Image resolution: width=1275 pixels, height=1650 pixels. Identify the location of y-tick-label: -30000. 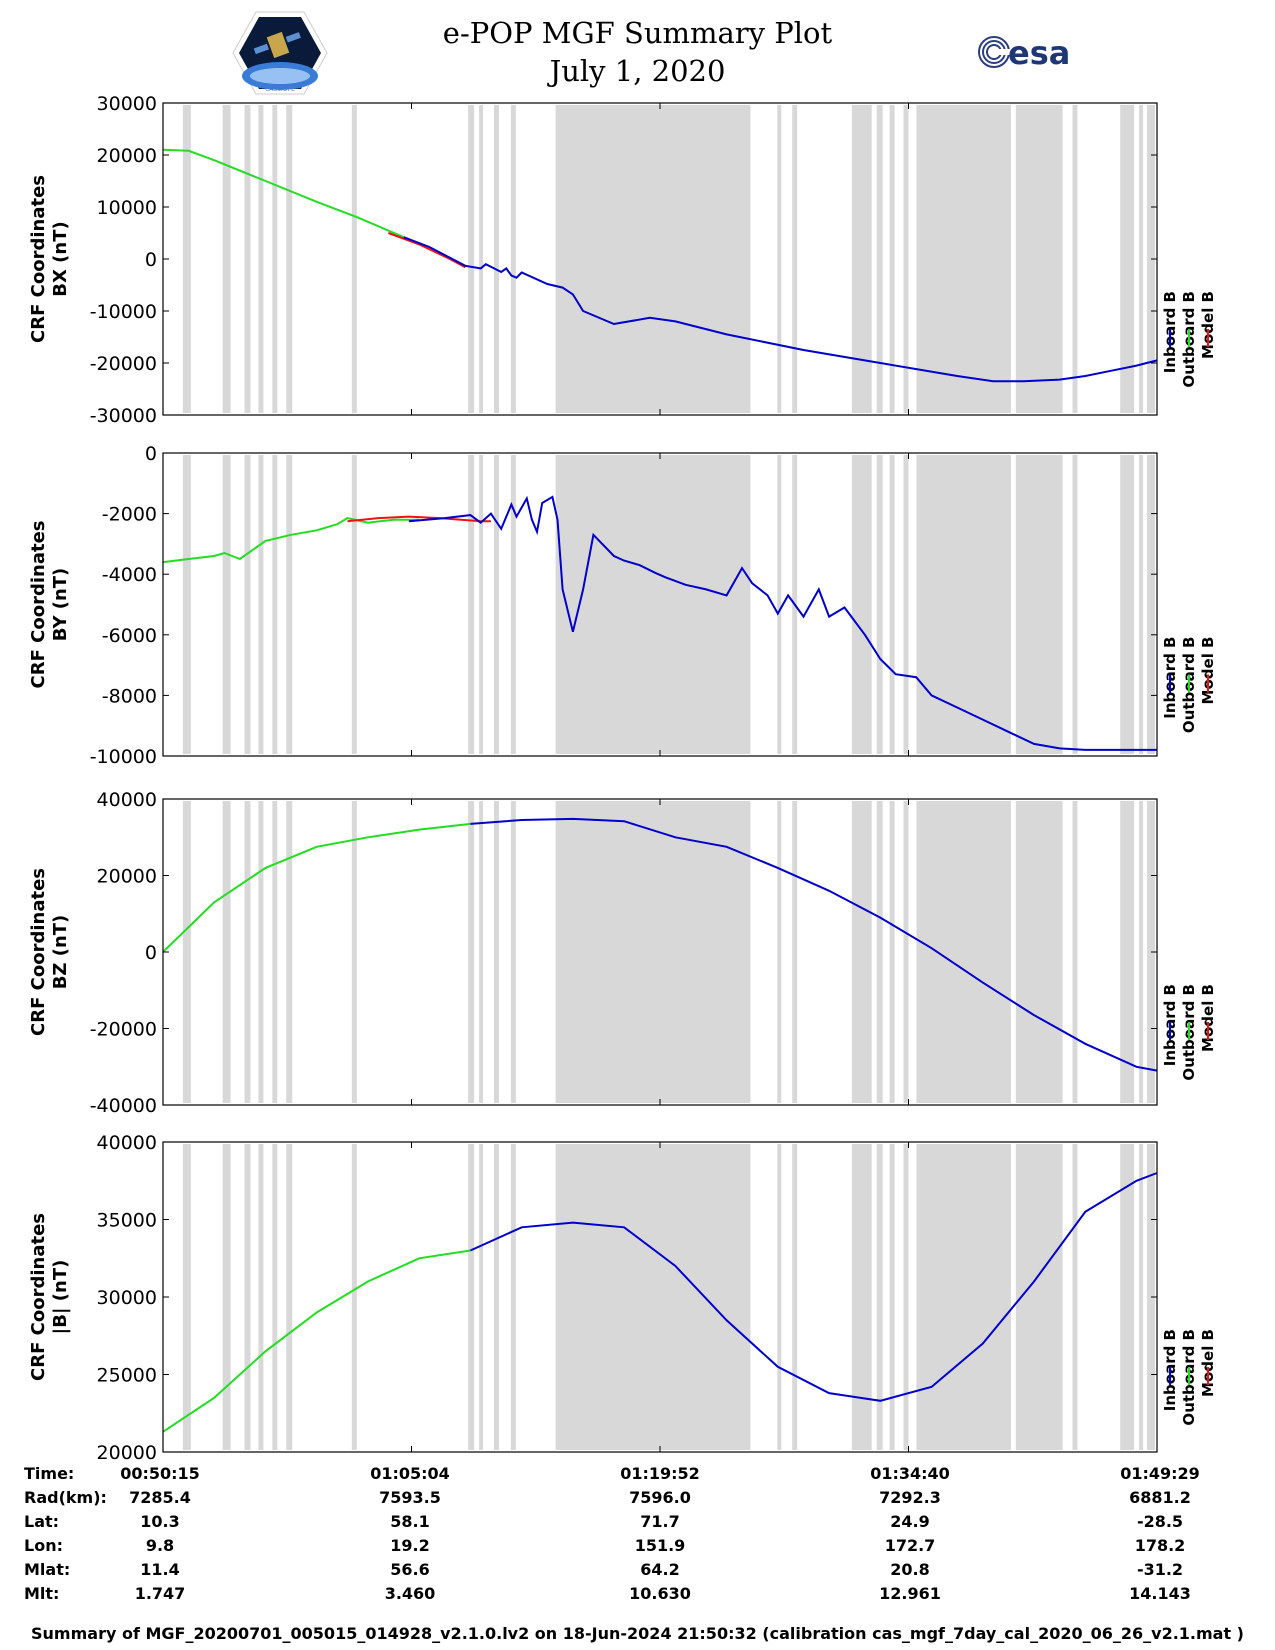
(123, 416).